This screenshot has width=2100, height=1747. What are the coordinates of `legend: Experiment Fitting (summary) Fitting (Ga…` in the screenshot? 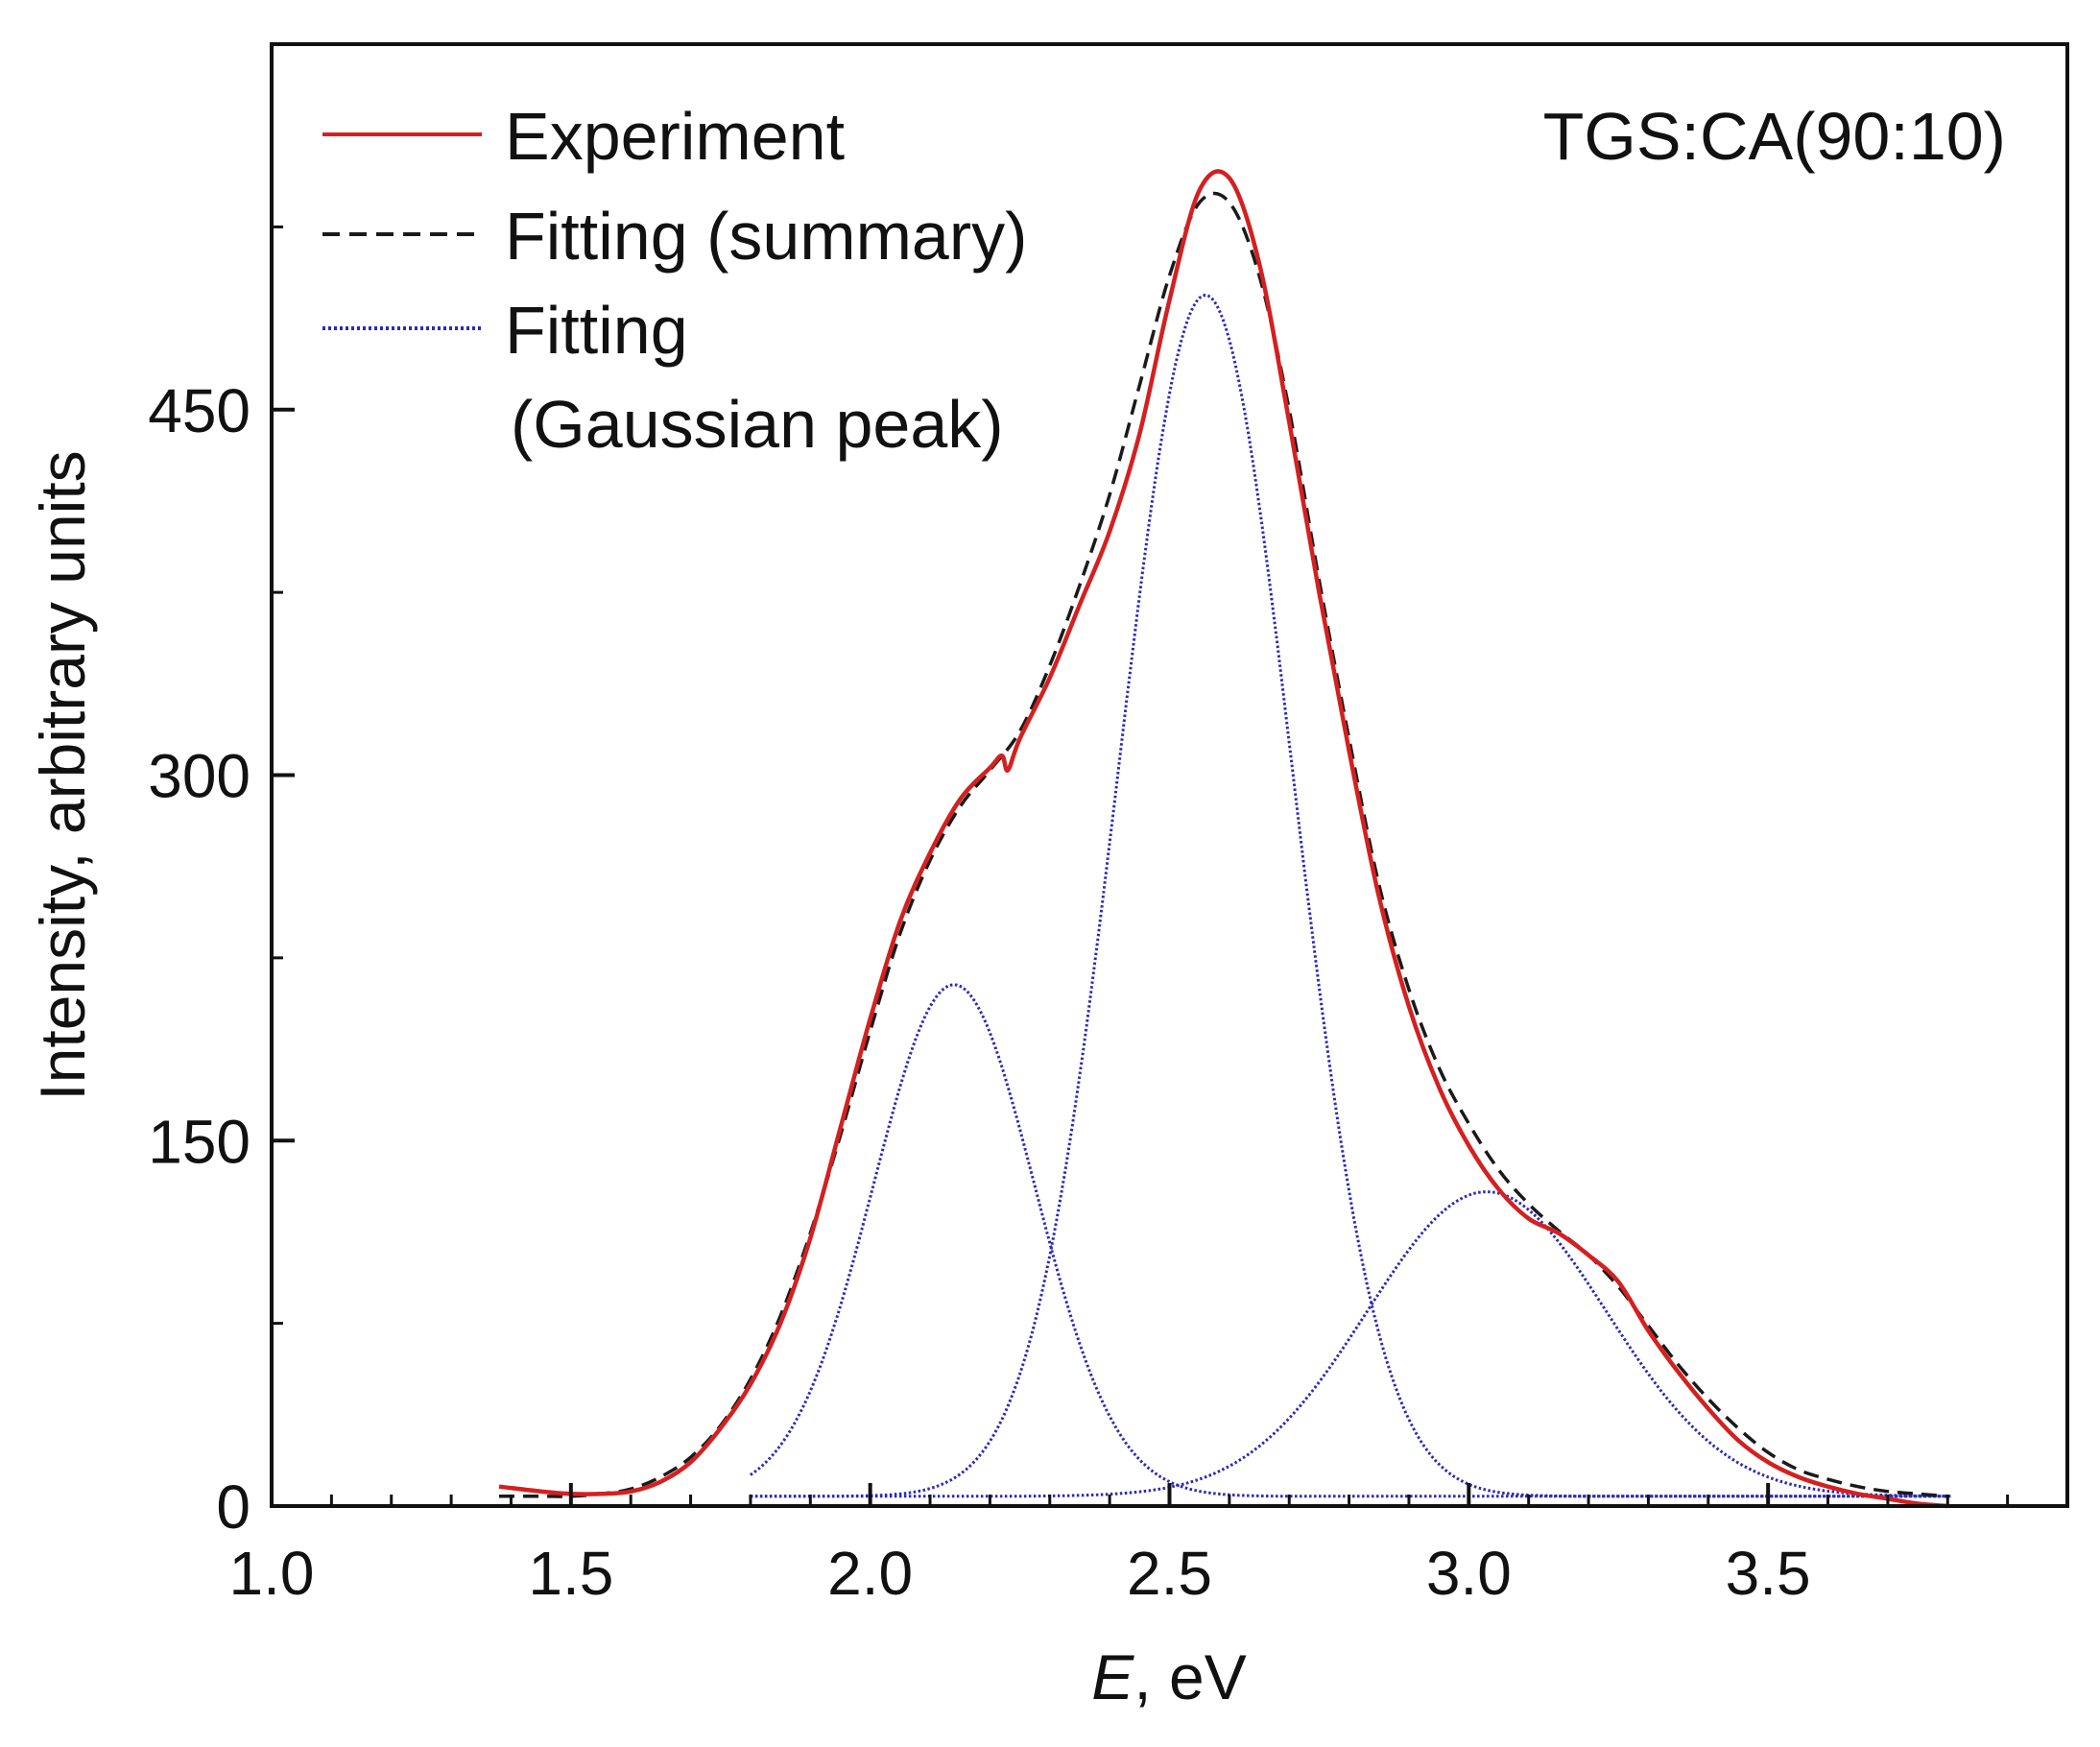 It's located at (675, 280).